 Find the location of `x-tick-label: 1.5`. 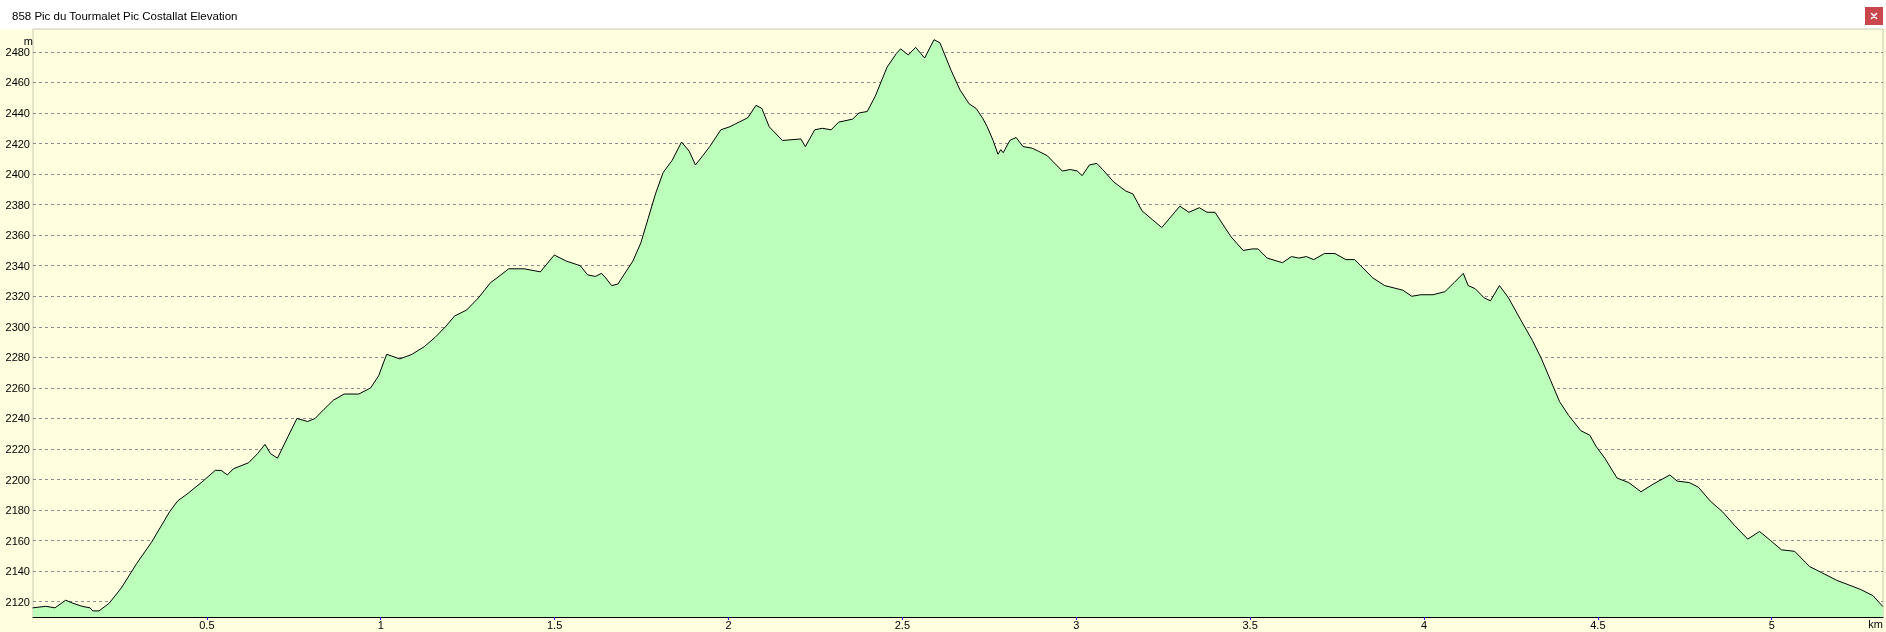

x-tick-label: 1.5 is located at coordinates (554, 624).